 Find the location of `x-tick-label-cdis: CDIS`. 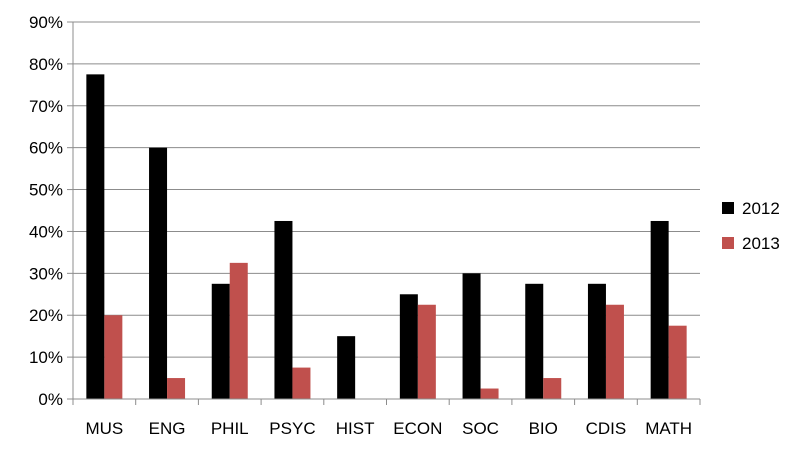

x-tick-label-cdis: CDIS is located at coordinates (606, 428).